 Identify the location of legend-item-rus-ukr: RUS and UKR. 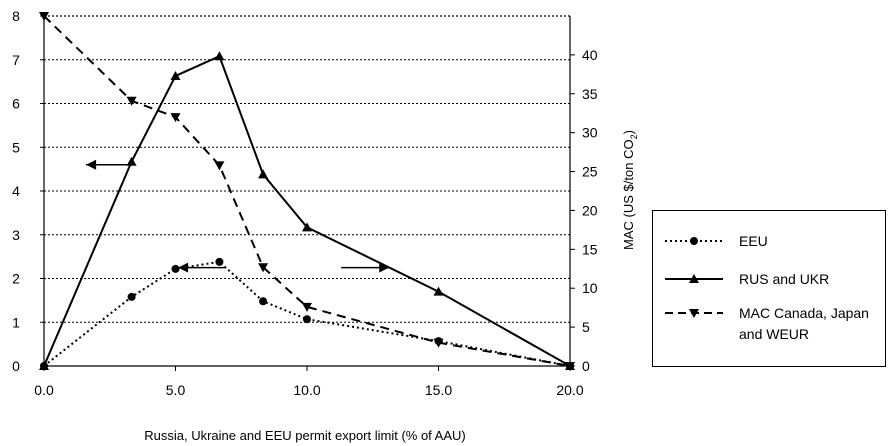
(771, 279).